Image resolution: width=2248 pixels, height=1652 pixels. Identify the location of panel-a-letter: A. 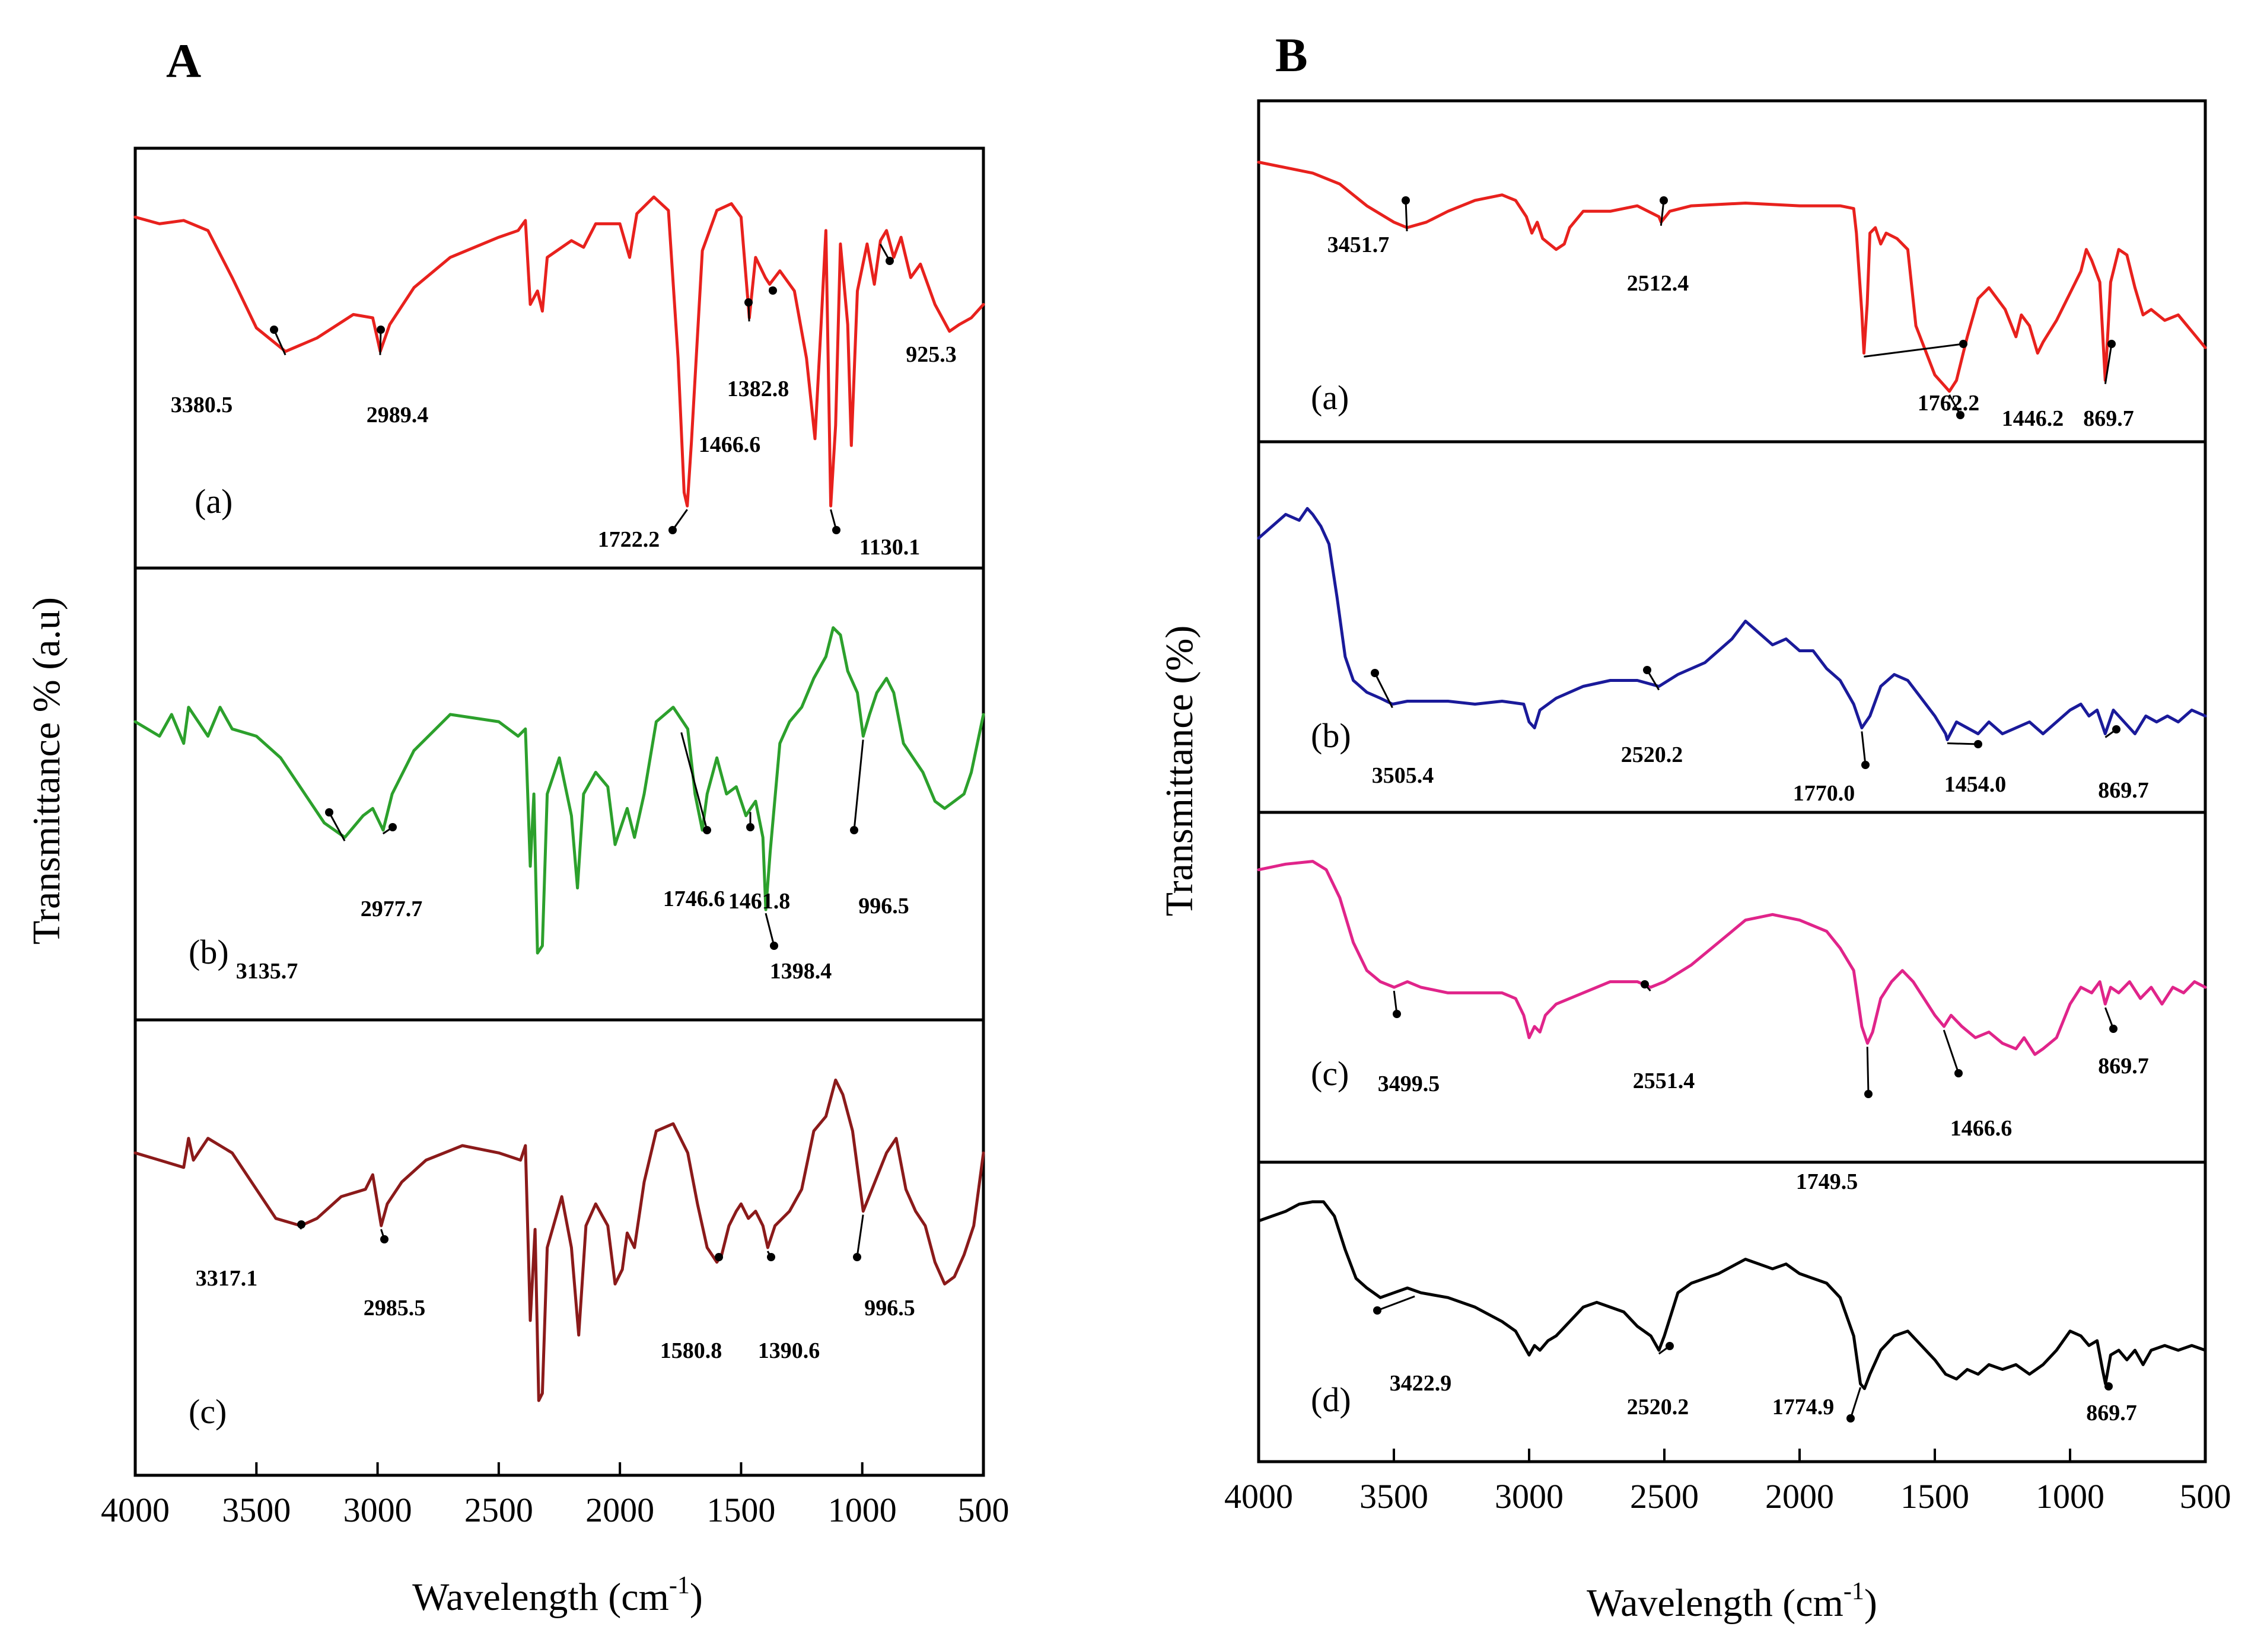
(183, 61).